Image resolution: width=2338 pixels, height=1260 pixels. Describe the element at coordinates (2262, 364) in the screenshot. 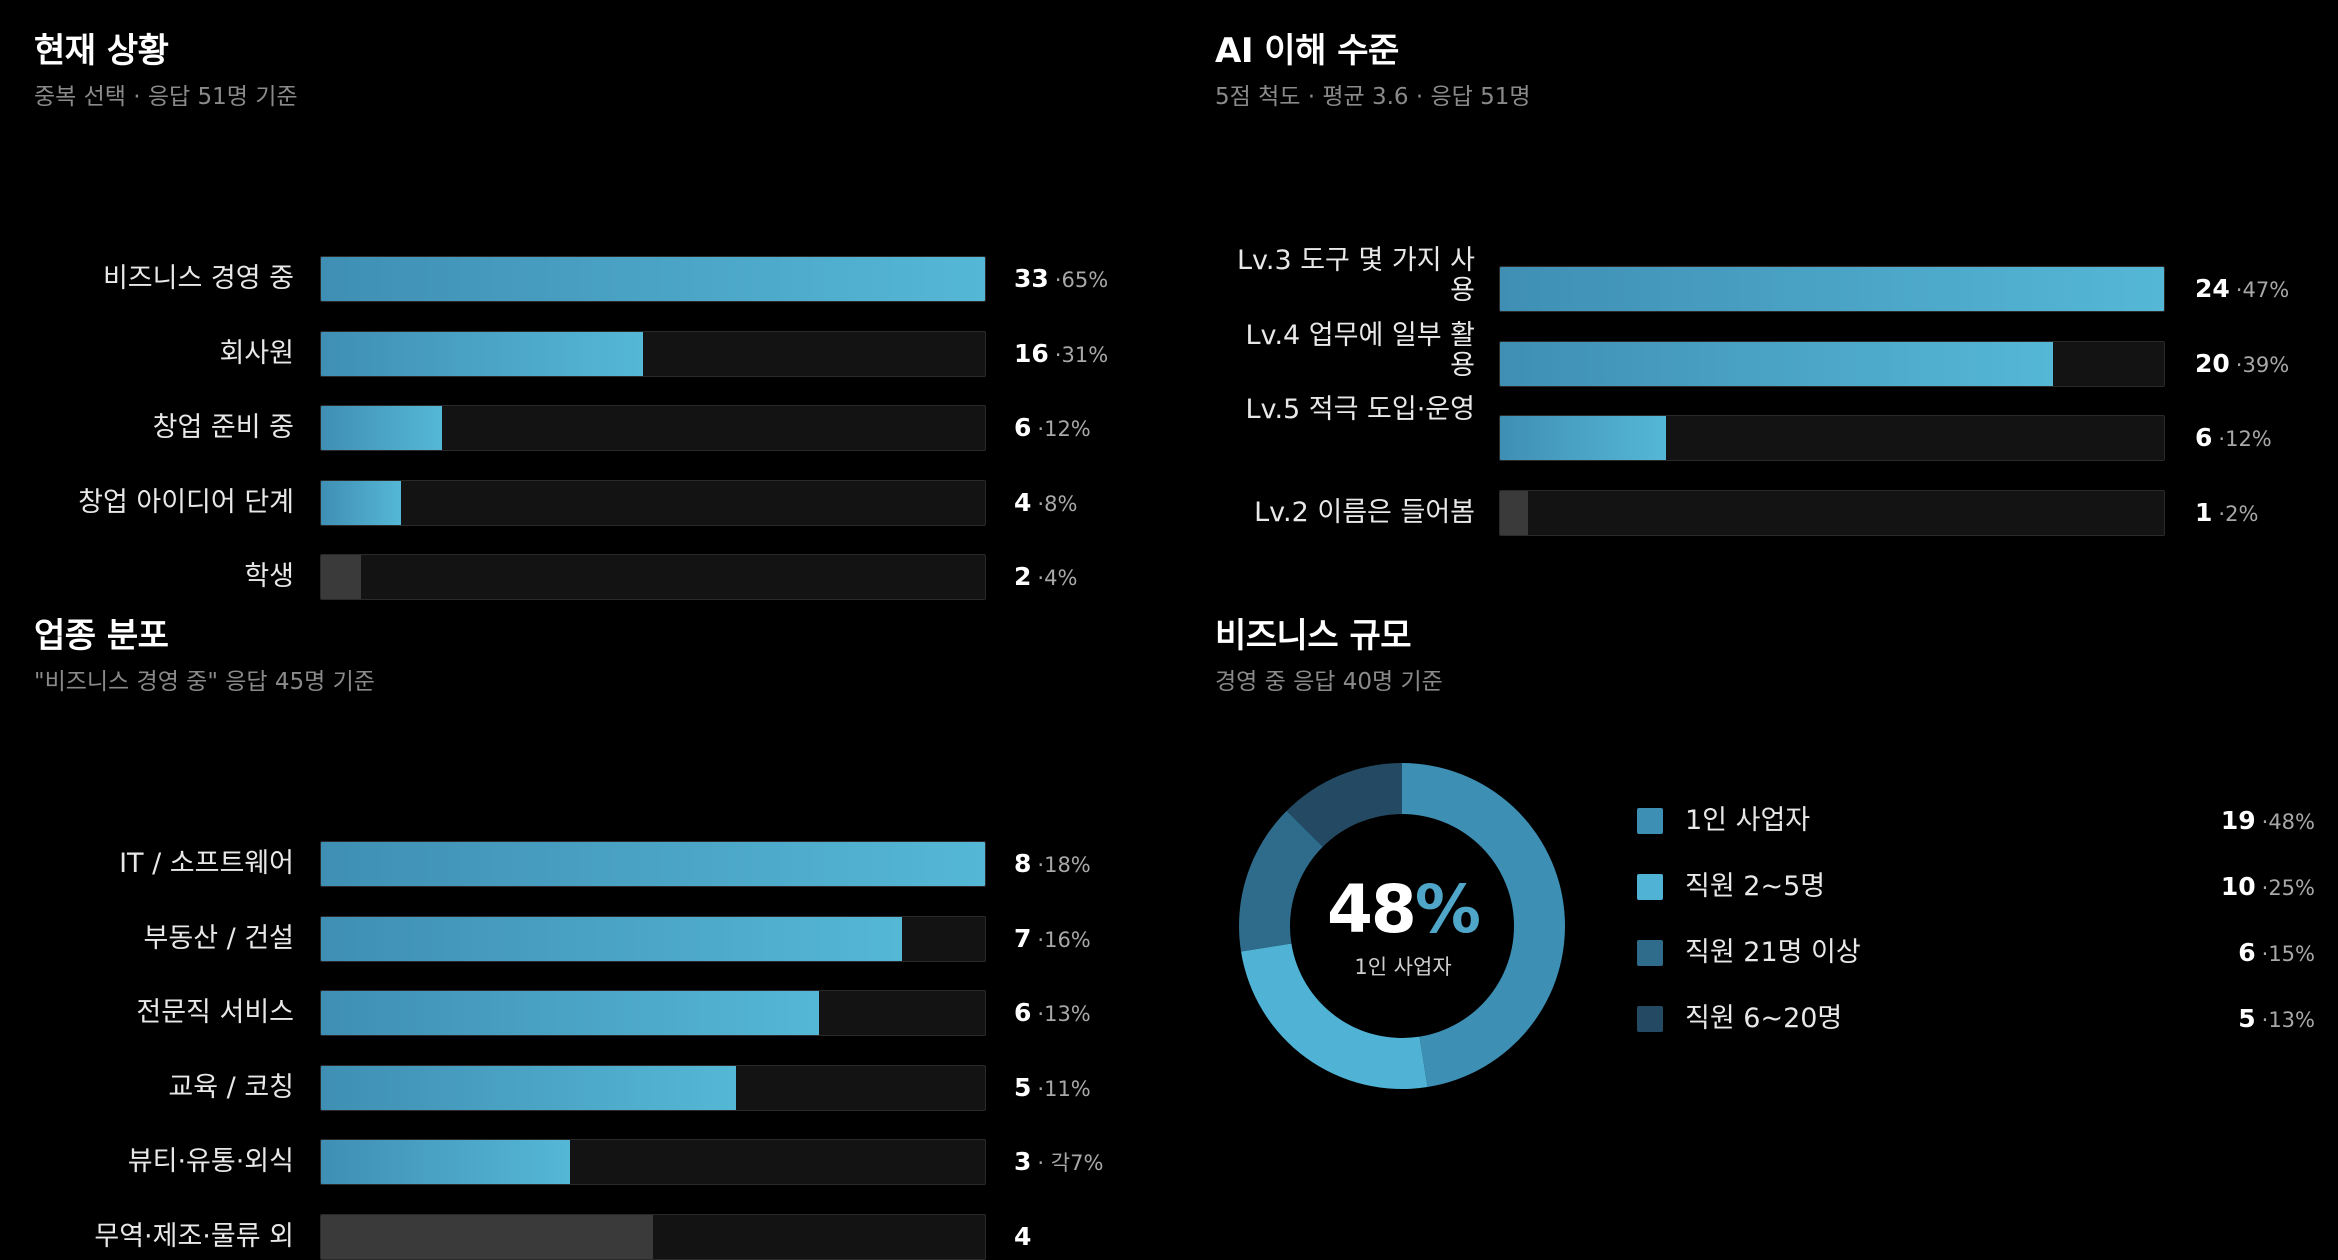

I see `bar-percent: ·39%` at that location.